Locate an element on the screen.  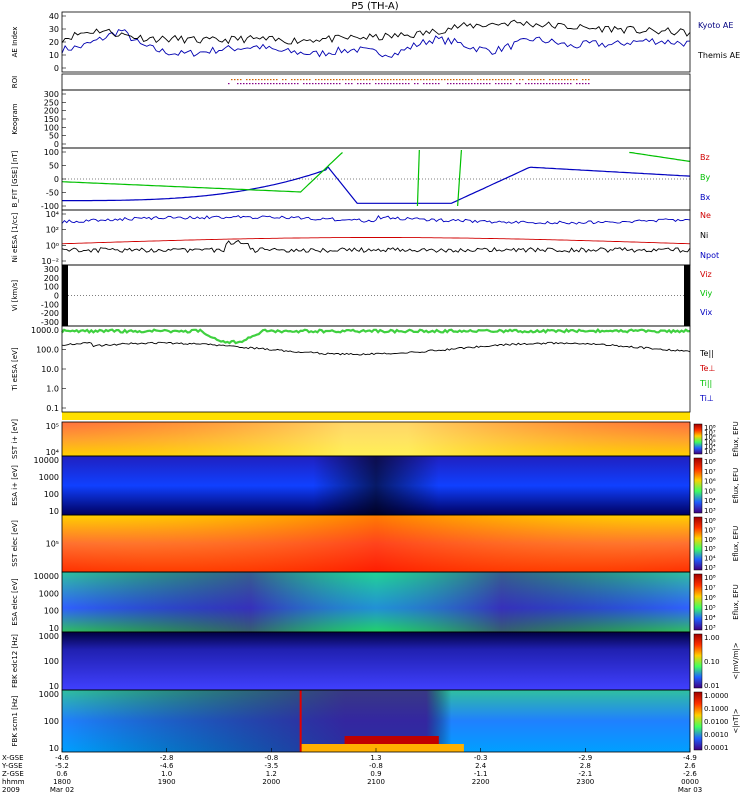
colorbar-tick: 10⁶ is located at coordinates (710, 482).